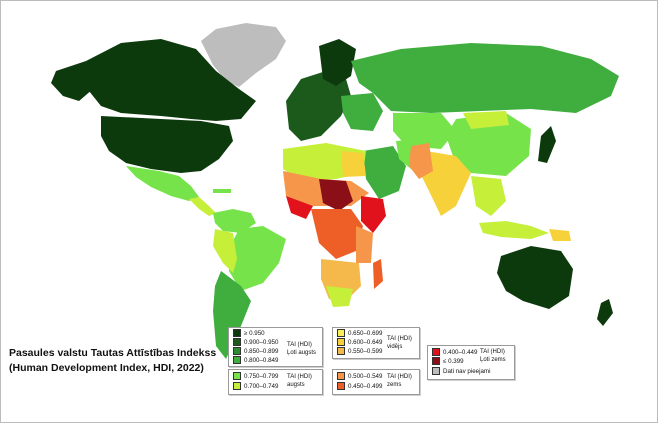  What do you see at coordinates (257, 258) in the screenshot?
I see `region-brazil` at bounding box center [257, 258].